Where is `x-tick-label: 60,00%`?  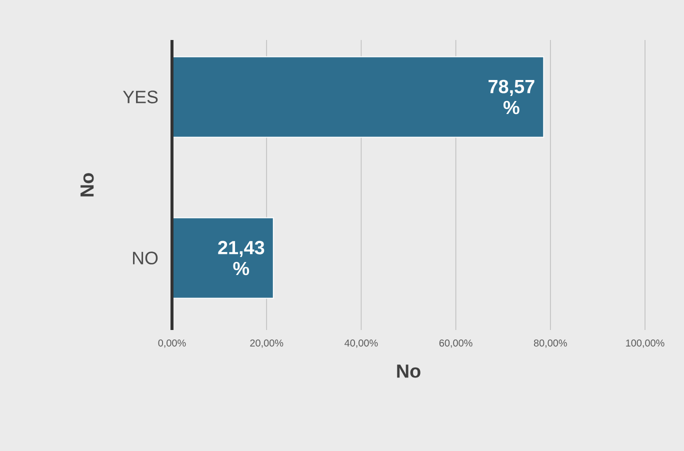
x-tick-label: 60,00% is located at coordinates (455, 344).